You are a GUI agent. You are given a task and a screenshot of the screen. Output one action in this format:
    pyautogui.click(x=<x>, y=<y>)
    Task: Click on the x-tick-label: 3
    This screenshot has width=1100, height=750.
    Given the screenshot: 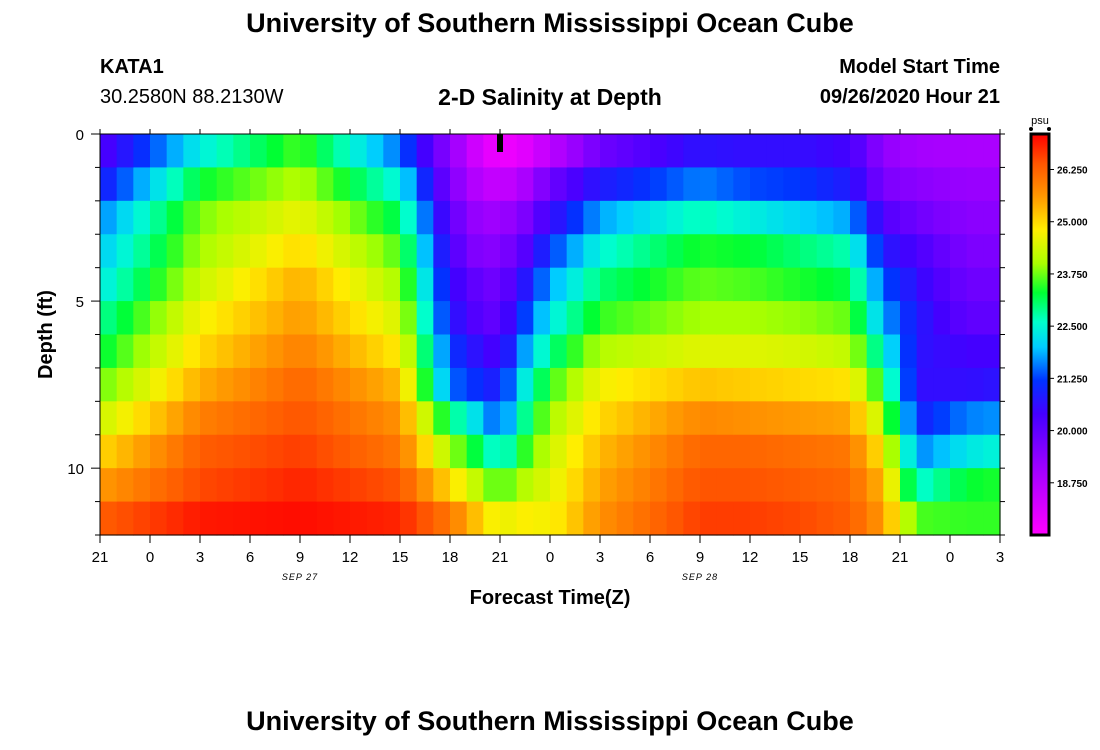 What is the action you would take?
    pyautogui.click(x=1000, y=557)
    